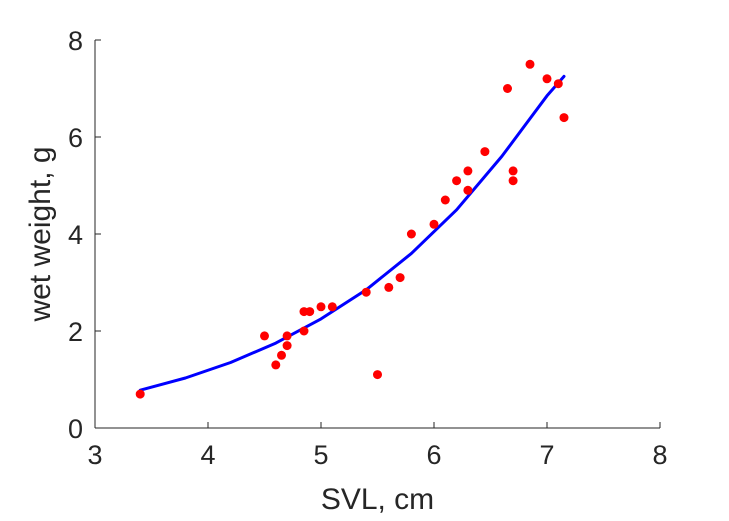 Image resolution: width=729 pixels, height=521 pixels. I want to click on y-tick-label: 0, so click(75, 429).